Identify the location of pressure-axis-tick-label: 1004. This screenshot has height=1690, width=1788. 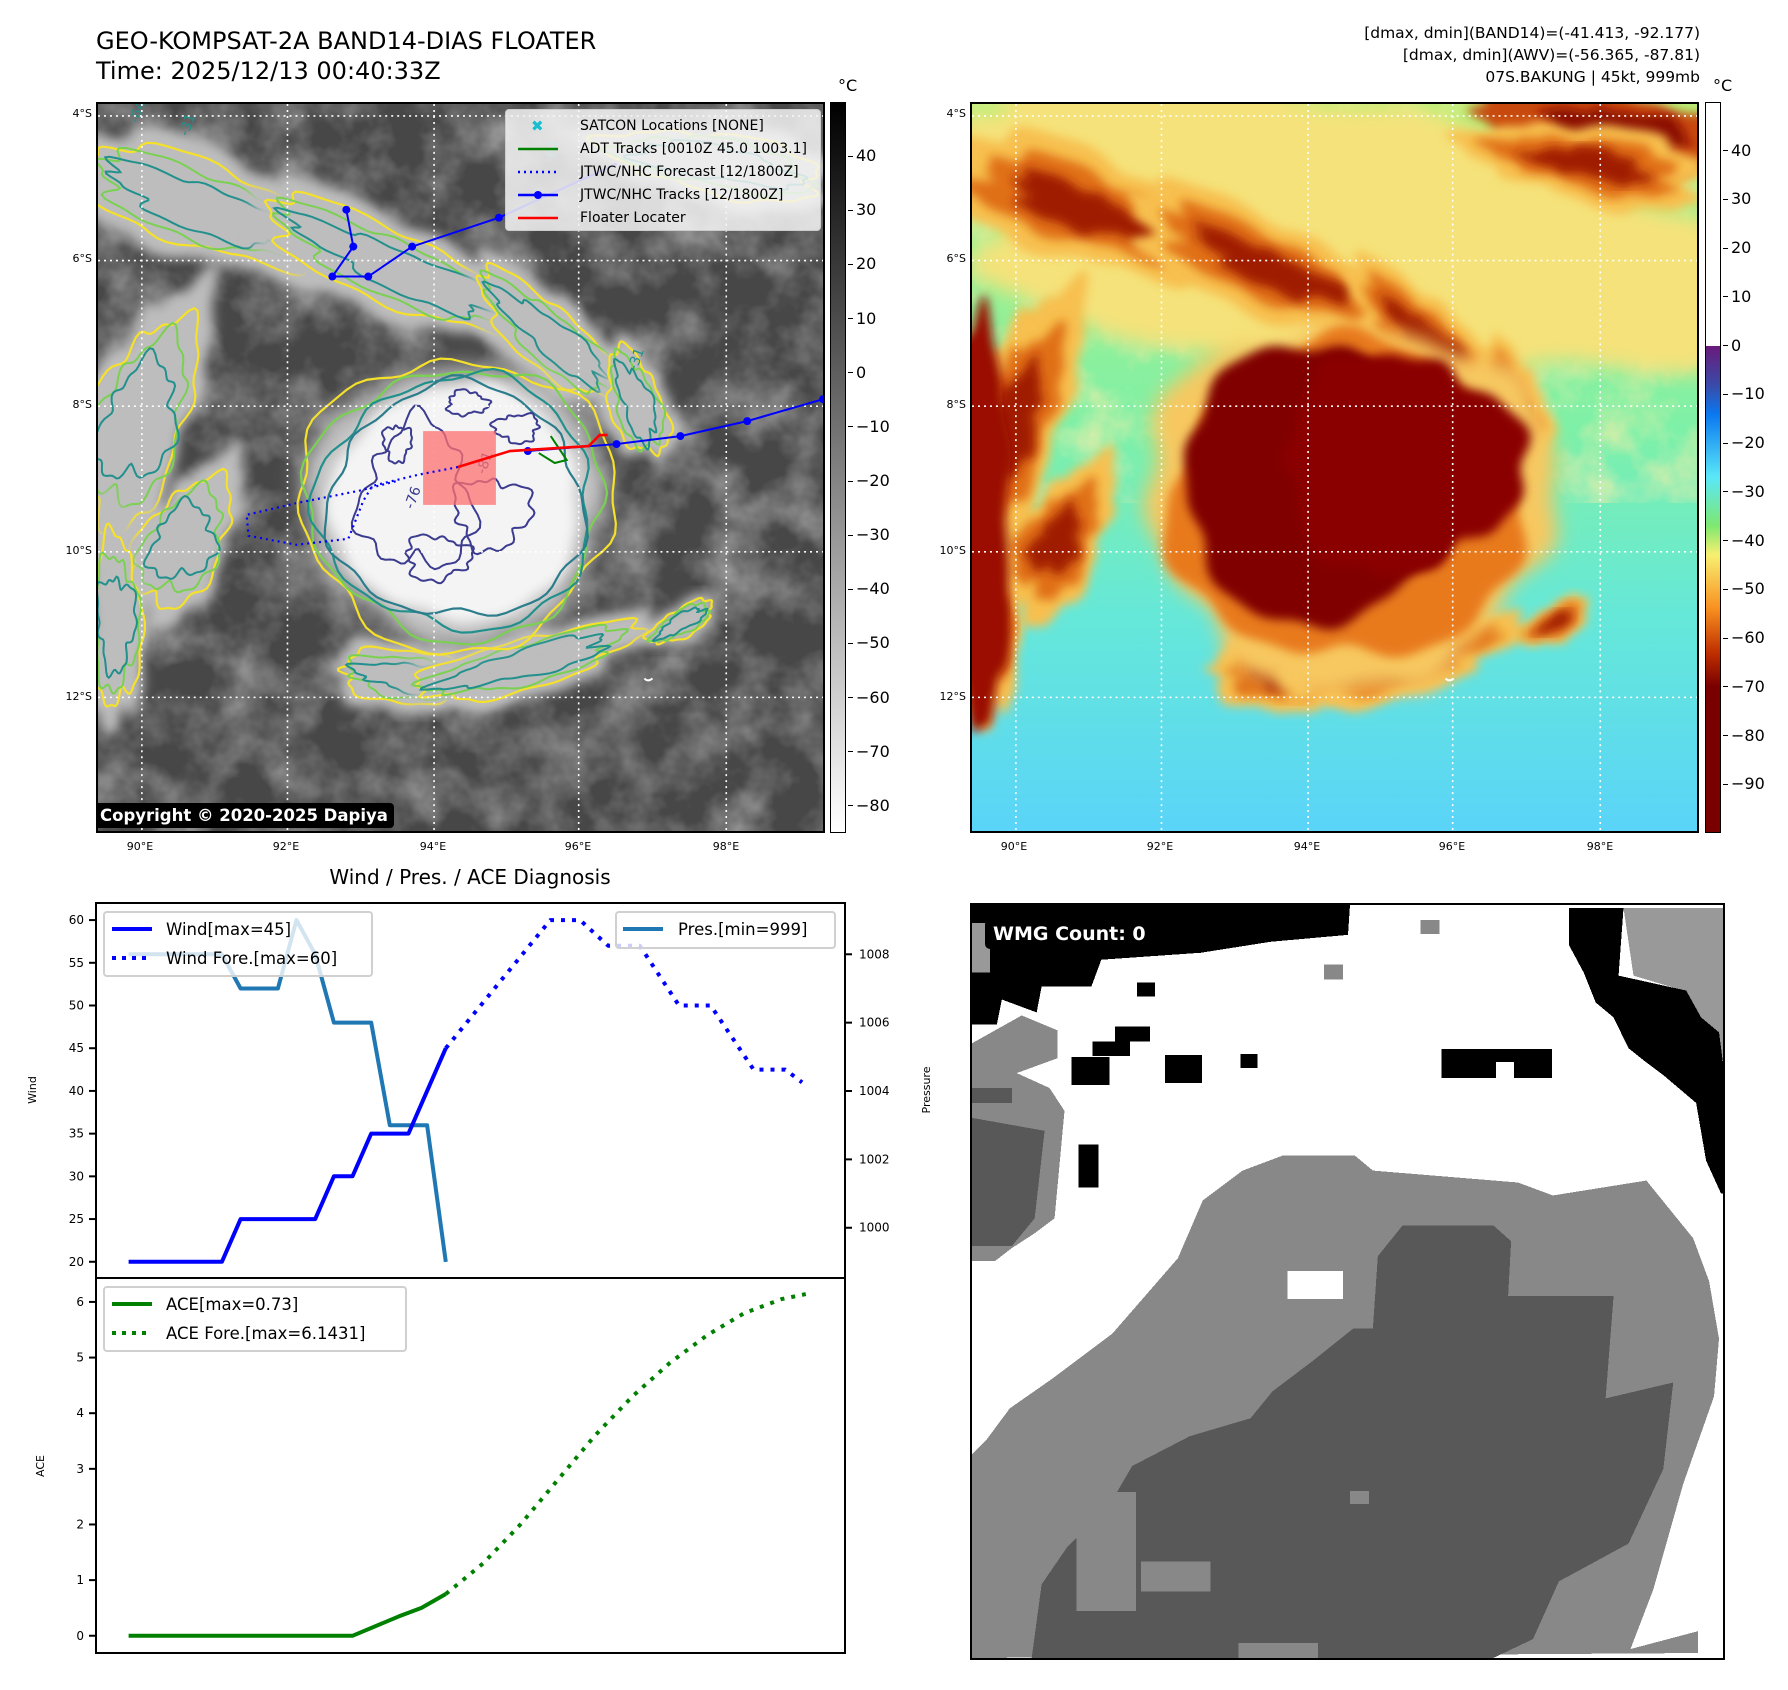
(874, 1091).